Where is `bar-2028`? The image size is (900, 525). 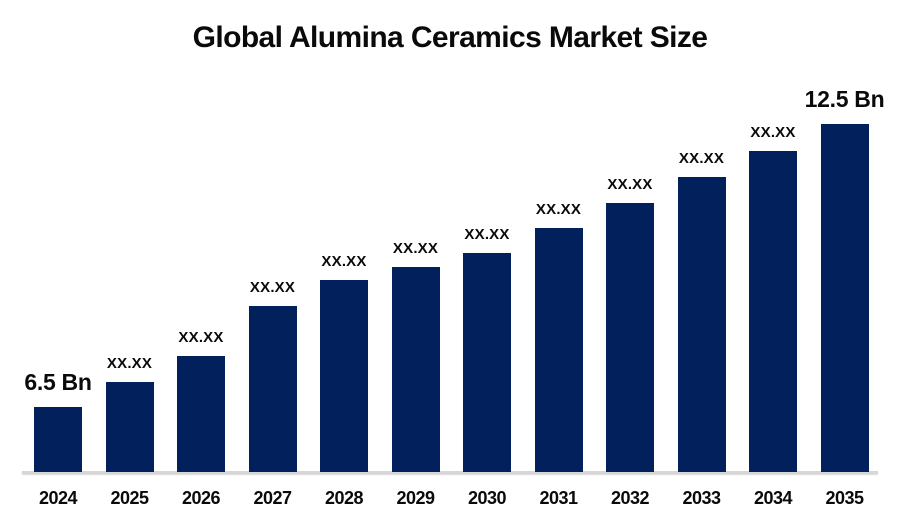 bar-2028 is located at coordinates (344, 376).